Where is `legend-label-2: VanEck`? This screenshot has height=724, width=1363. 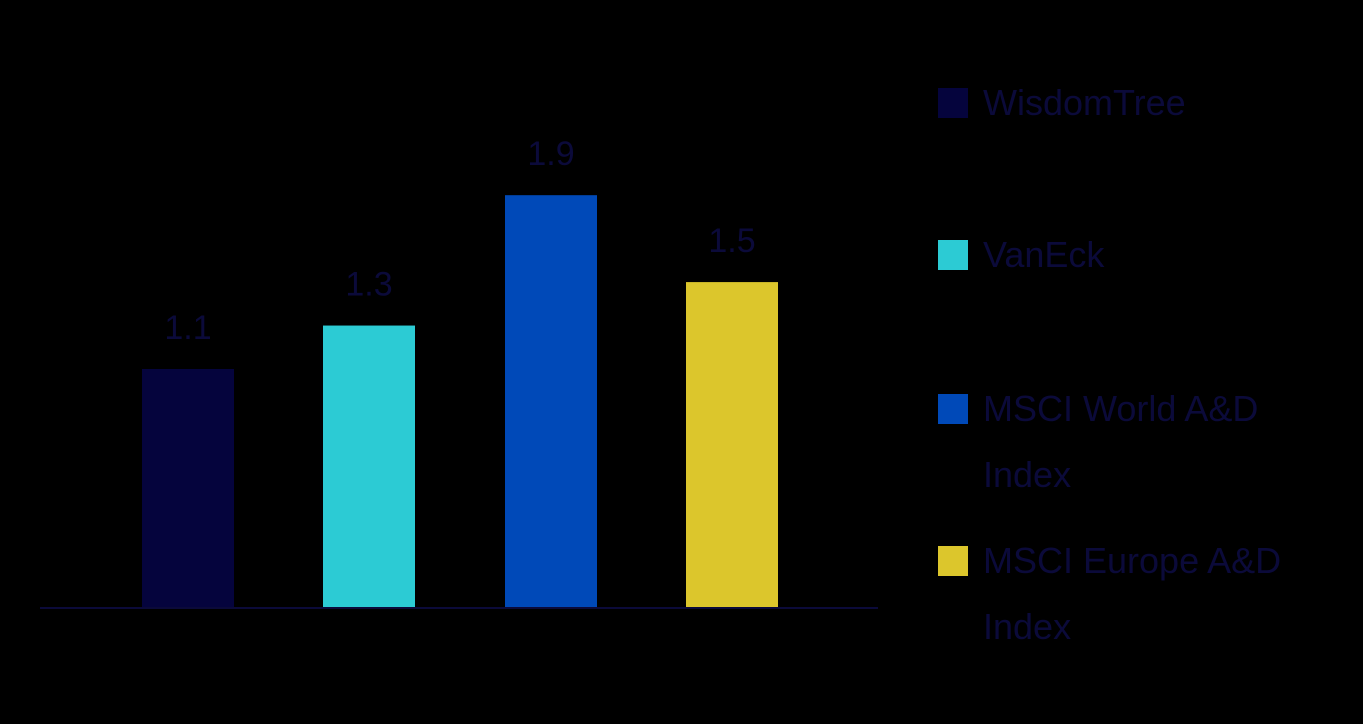
legend-label-2: VanEck is located at coordinates (1044, 254).